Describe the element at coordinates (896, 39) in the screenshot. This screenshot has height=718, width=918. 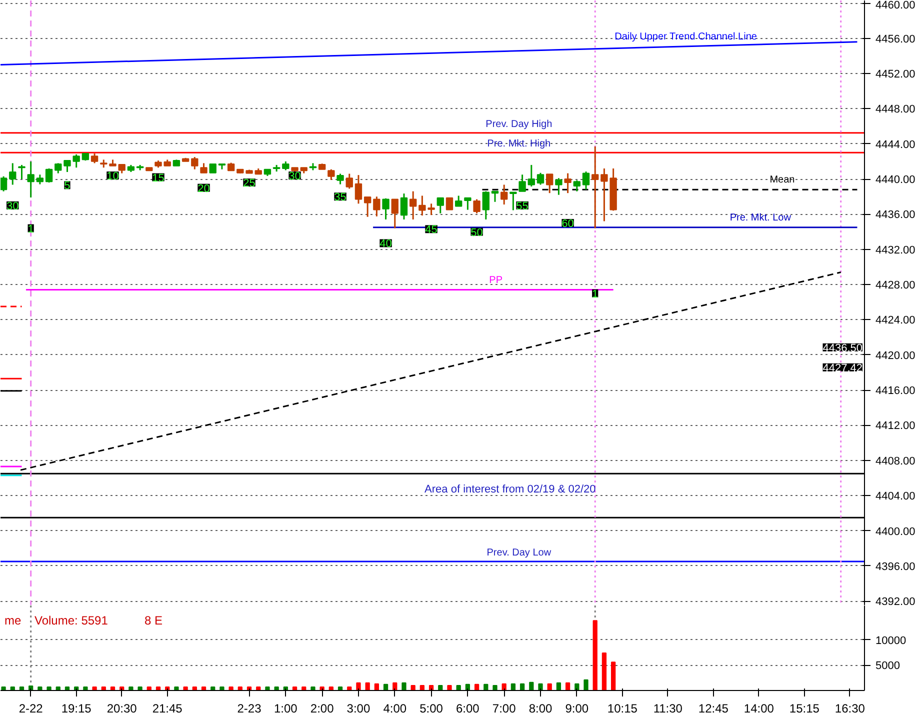
I see `y-tick-label: 4456.00` at that location.